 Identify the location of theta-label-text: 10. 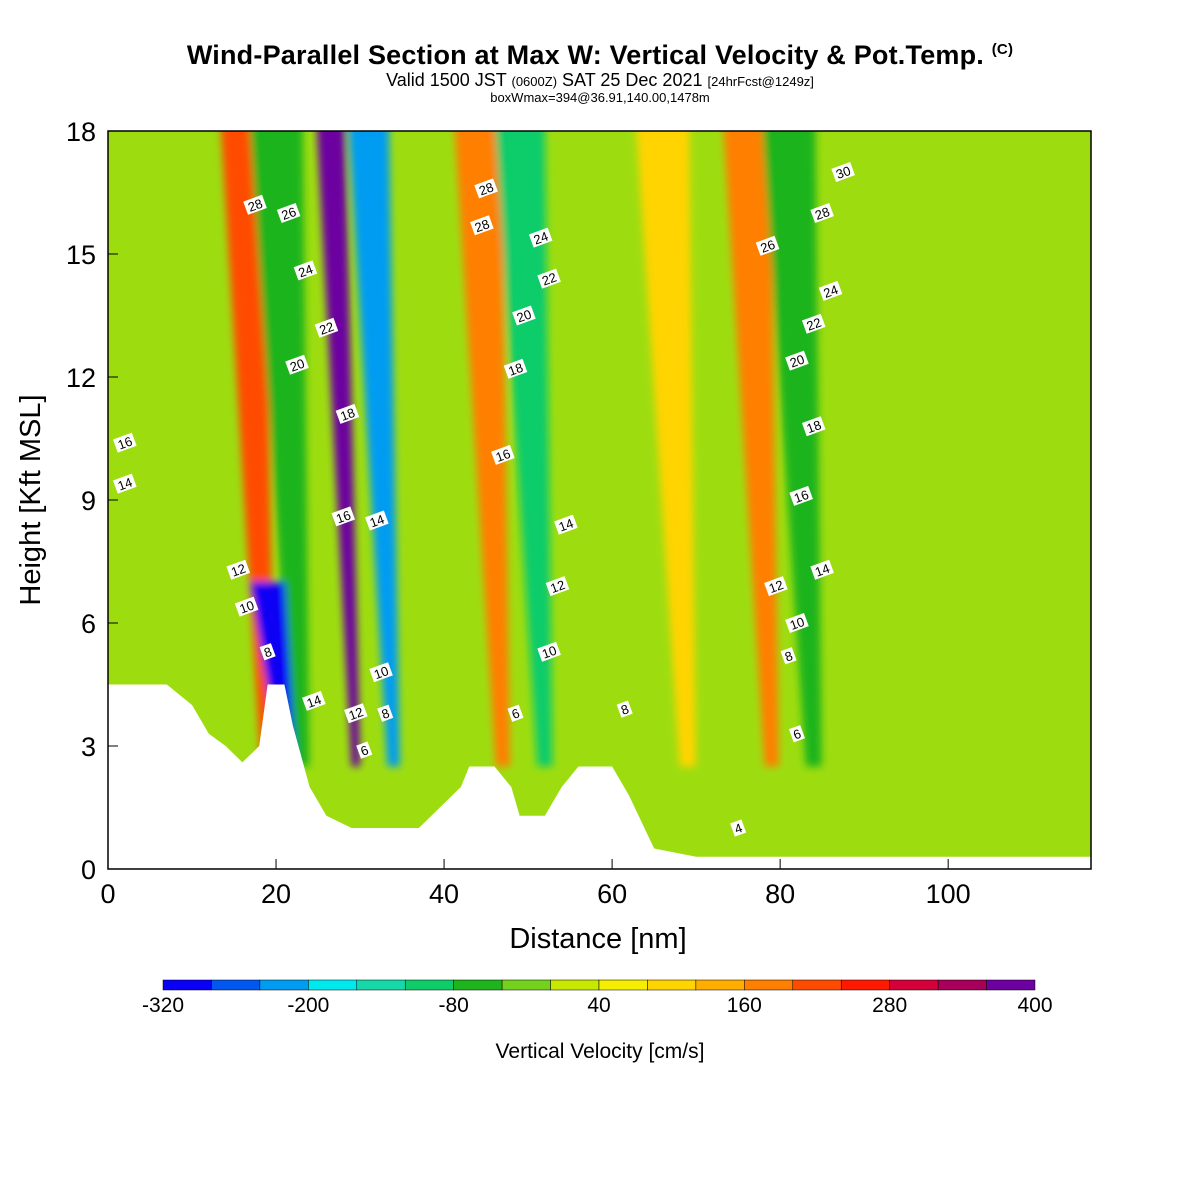
(381, 672).